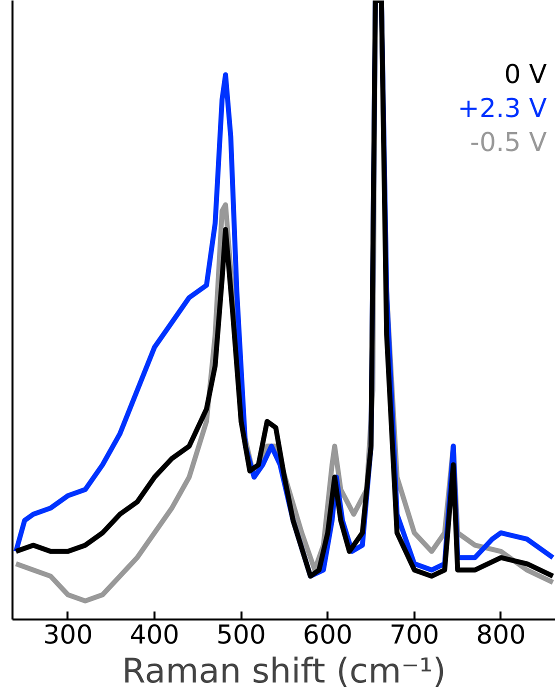 Image resolution: width=555 pixels, height=694 pixels. What do you see at coordinates (241, 635) in the screenshot?
I see `x-tick-label: 500` at bounding box center [241, 635].